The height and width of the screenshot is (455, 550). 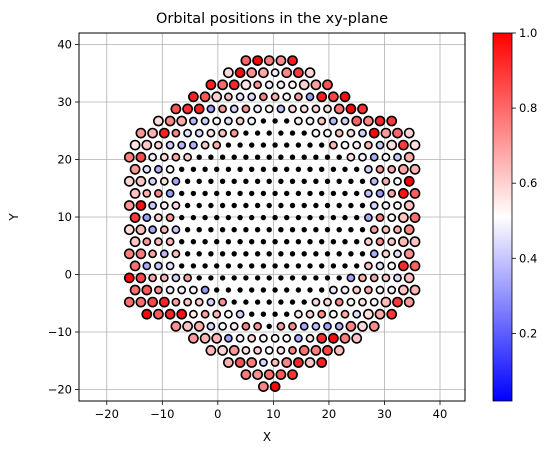 What do you see at coordinates (524, 183) in the screenshot?
I see `colorbar-ticks: 0.2 0.4 0.6 0.8 1.0` at bounding box center [524, 183].